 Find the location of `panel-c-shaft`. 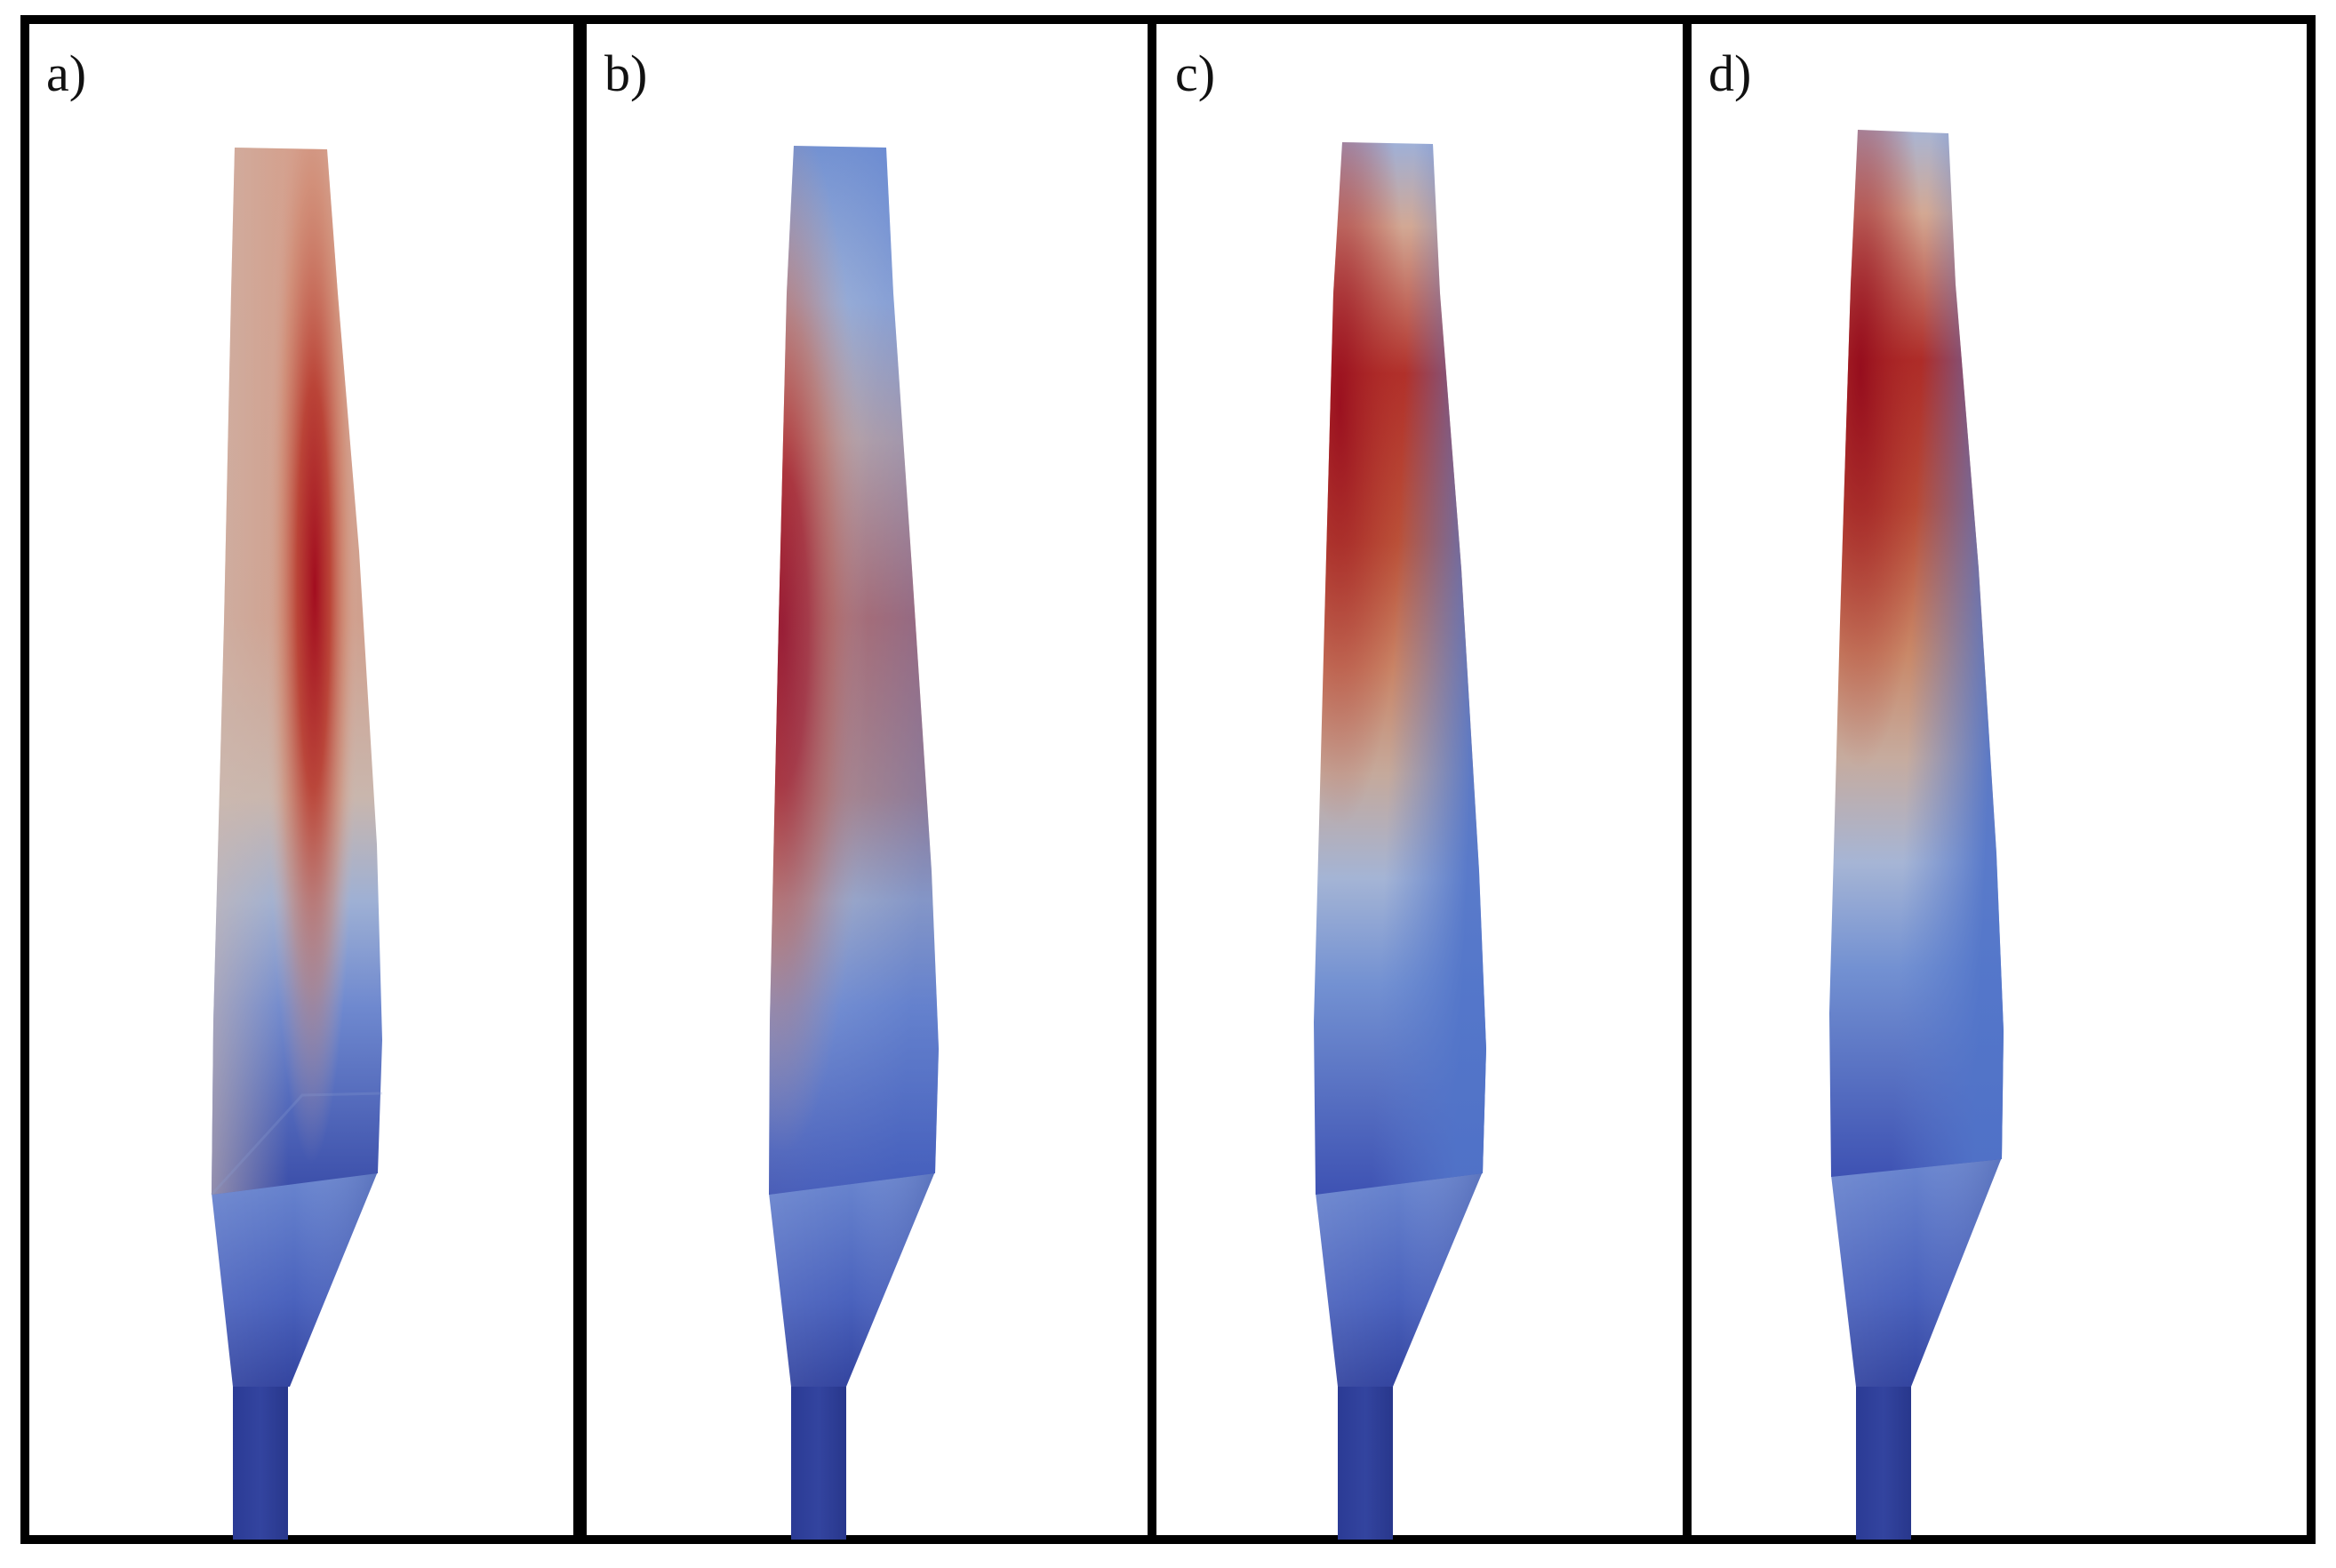

panel-c-shaft is located at coordinates (1365, 1461).